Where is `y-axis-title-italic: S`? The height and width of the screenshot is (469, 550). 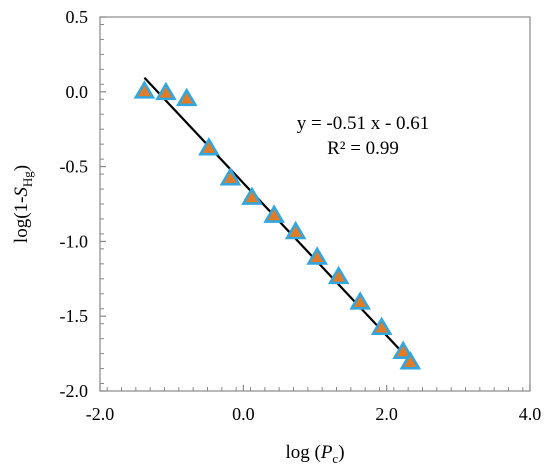
y-axis-title-italic: S is located at coordinates (21, 192).